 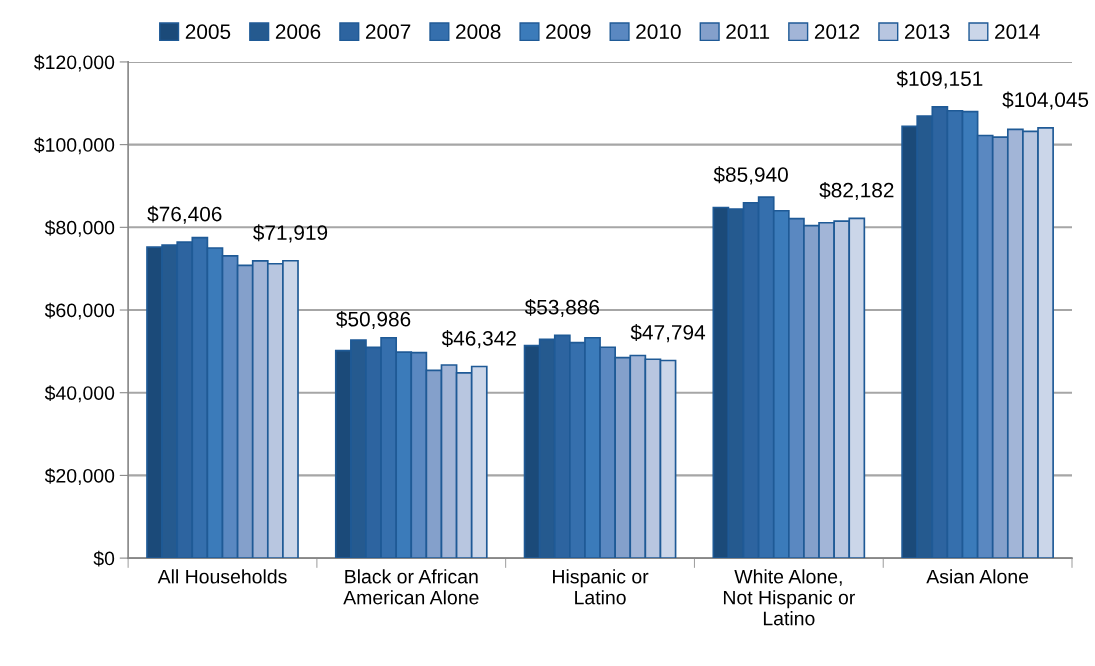 What do you see at coordinates (927, 32) in the screenshot?
I see `legend-label: 2013` at bounding box center [927, 32].